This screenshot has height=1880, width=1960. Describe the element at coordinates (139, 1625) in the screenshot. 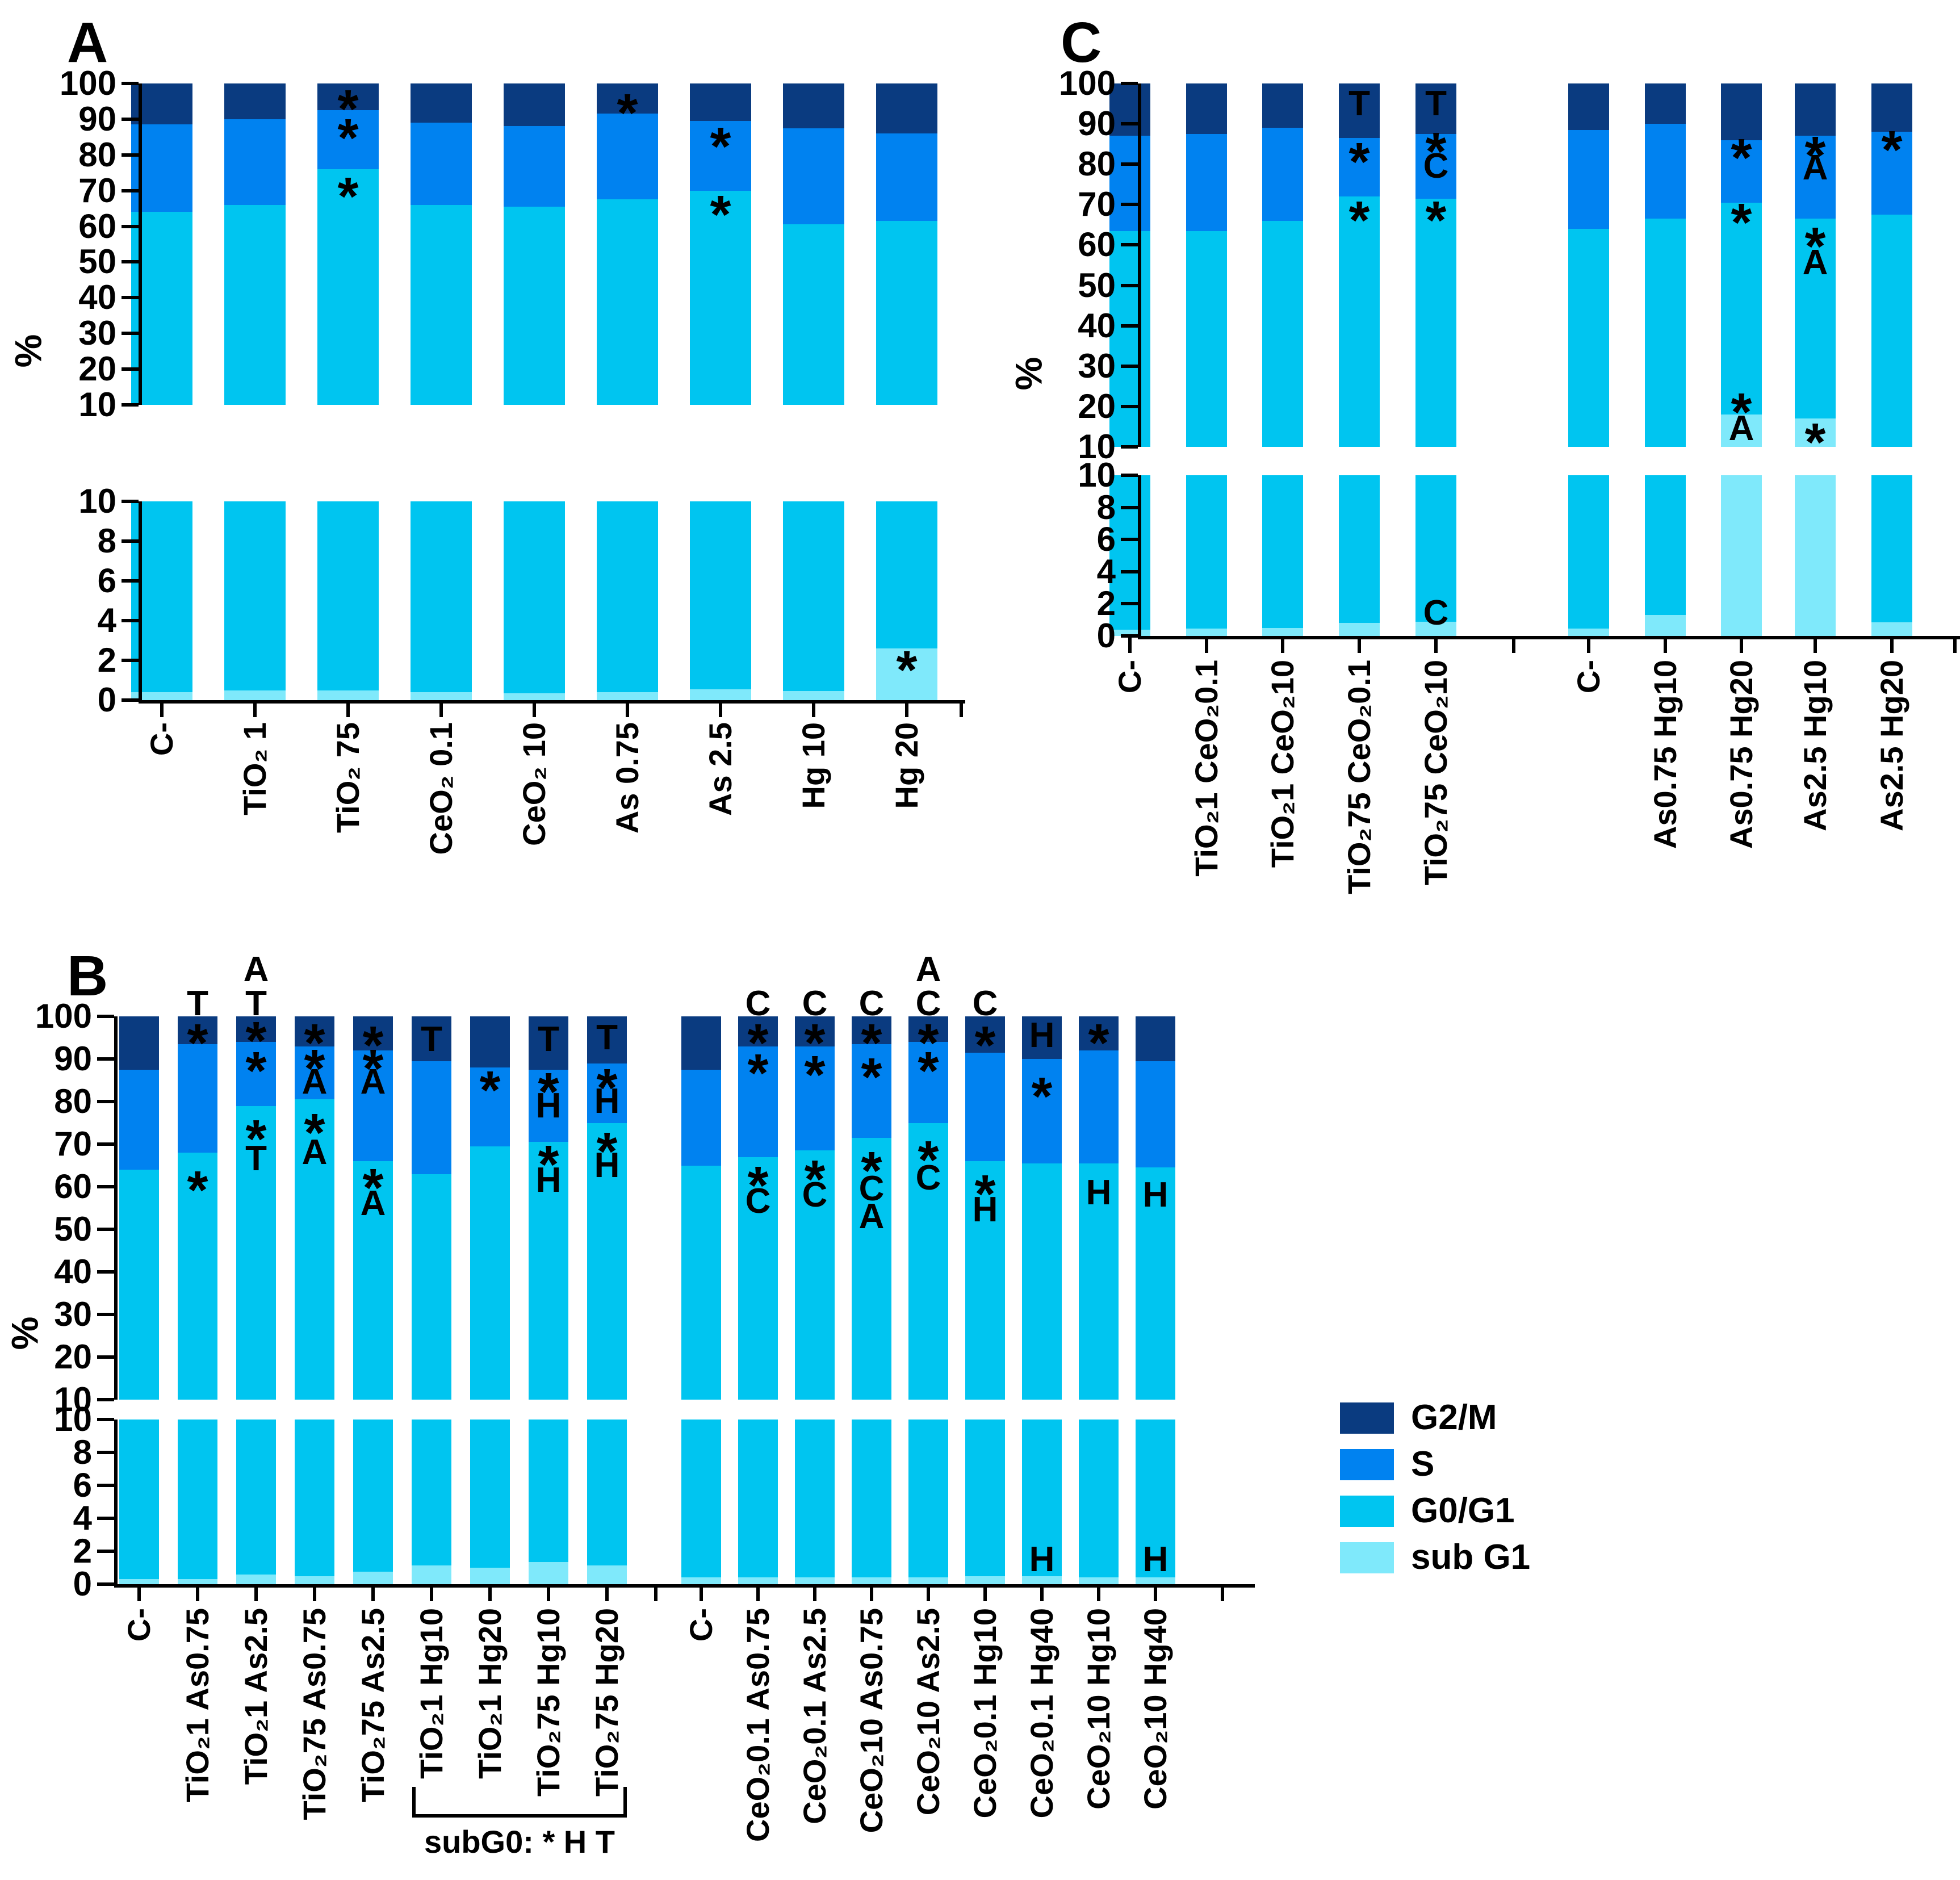

I see `bar-label-text: C-` at that location.